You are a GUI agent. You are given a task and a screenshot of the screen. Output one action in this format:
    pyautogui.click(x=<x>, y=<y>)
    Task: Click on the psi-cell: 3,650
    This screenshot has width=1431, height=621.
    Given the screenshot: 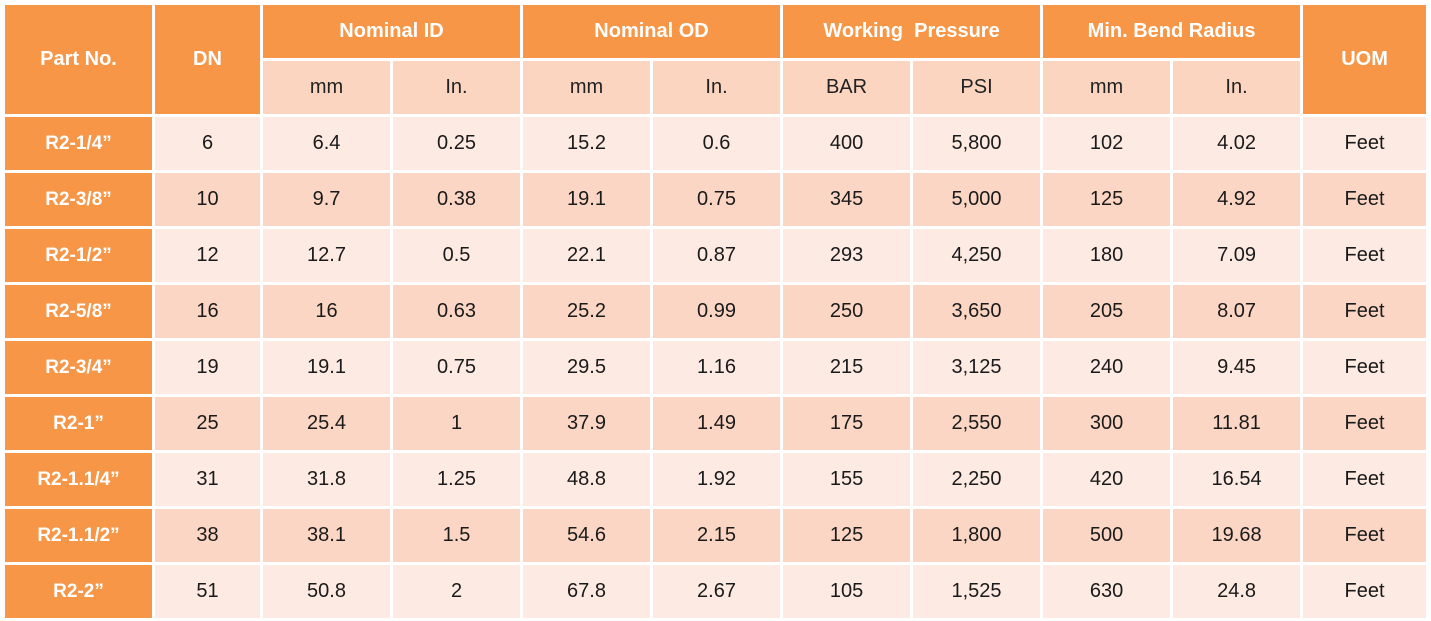 What is the action you would take?
    pyautogui.click(x=977, y=311)
    